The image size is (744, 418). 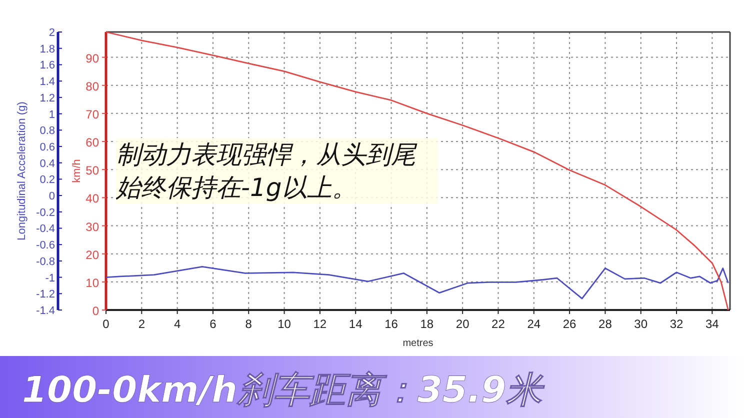 I want to click on x-tick-label: 12, so click(x=320, y=324).